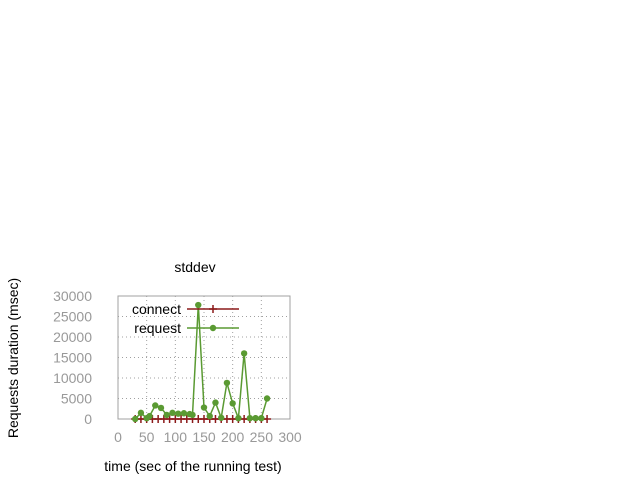  Describe the element at coordinates (204, 437) in the screenshot. I see `x-tick-label: 150` at that location.